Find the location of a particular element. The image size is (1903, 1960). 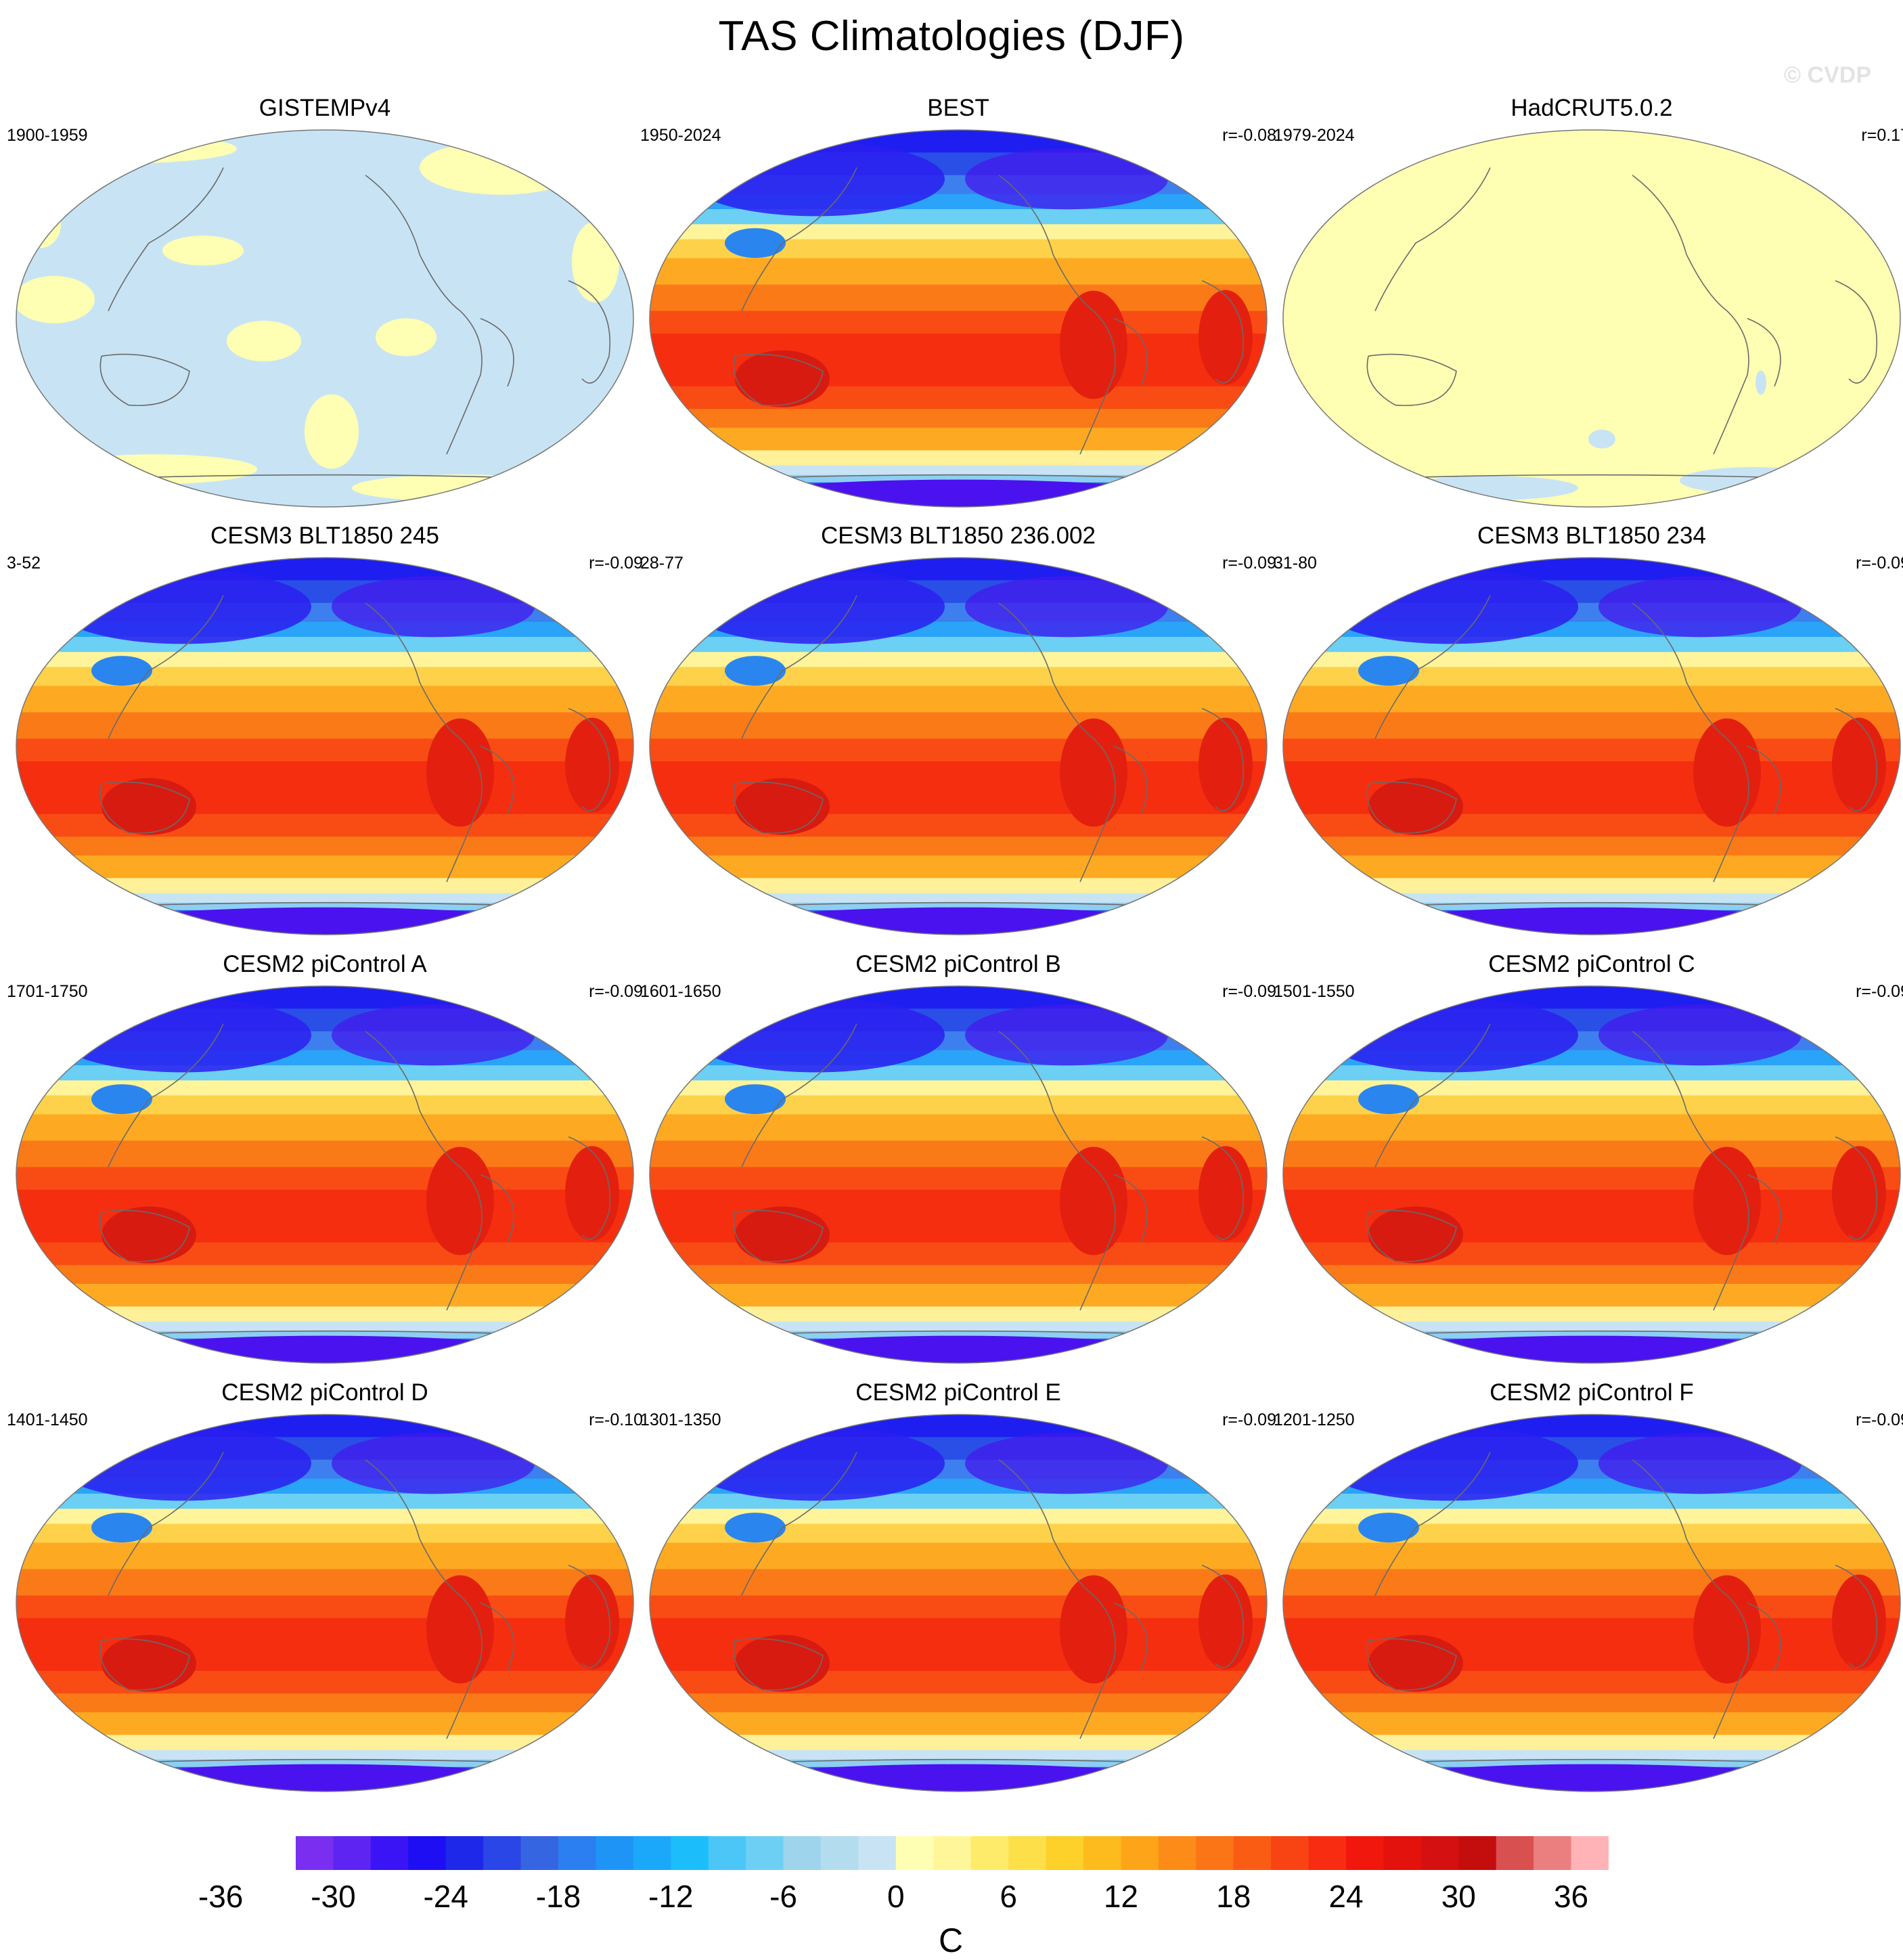

cool-region is located at coordinates (1754, 481).